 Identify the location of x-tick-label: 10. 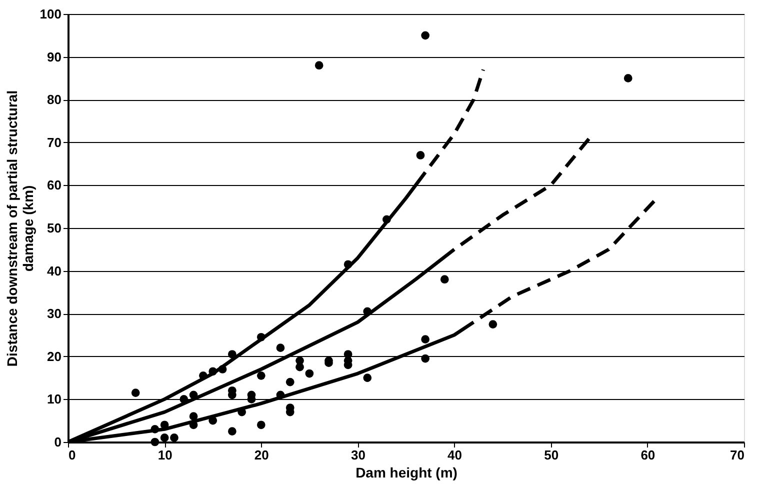
(165, 455).